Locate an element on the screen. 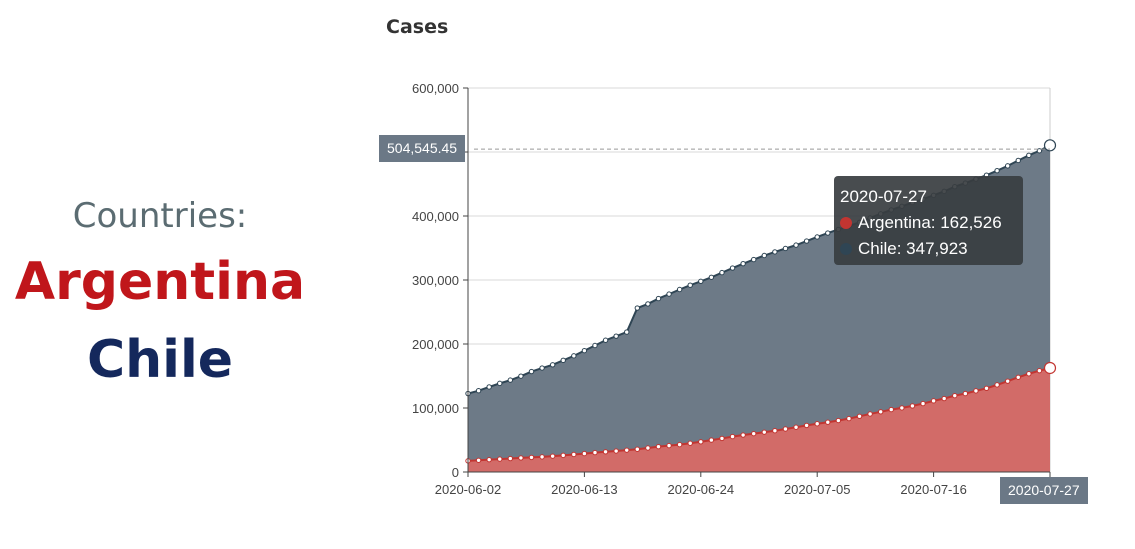 This screenshot has width=1135, height=549. countries-heading: Countries: is located at coordinates (160, 216).